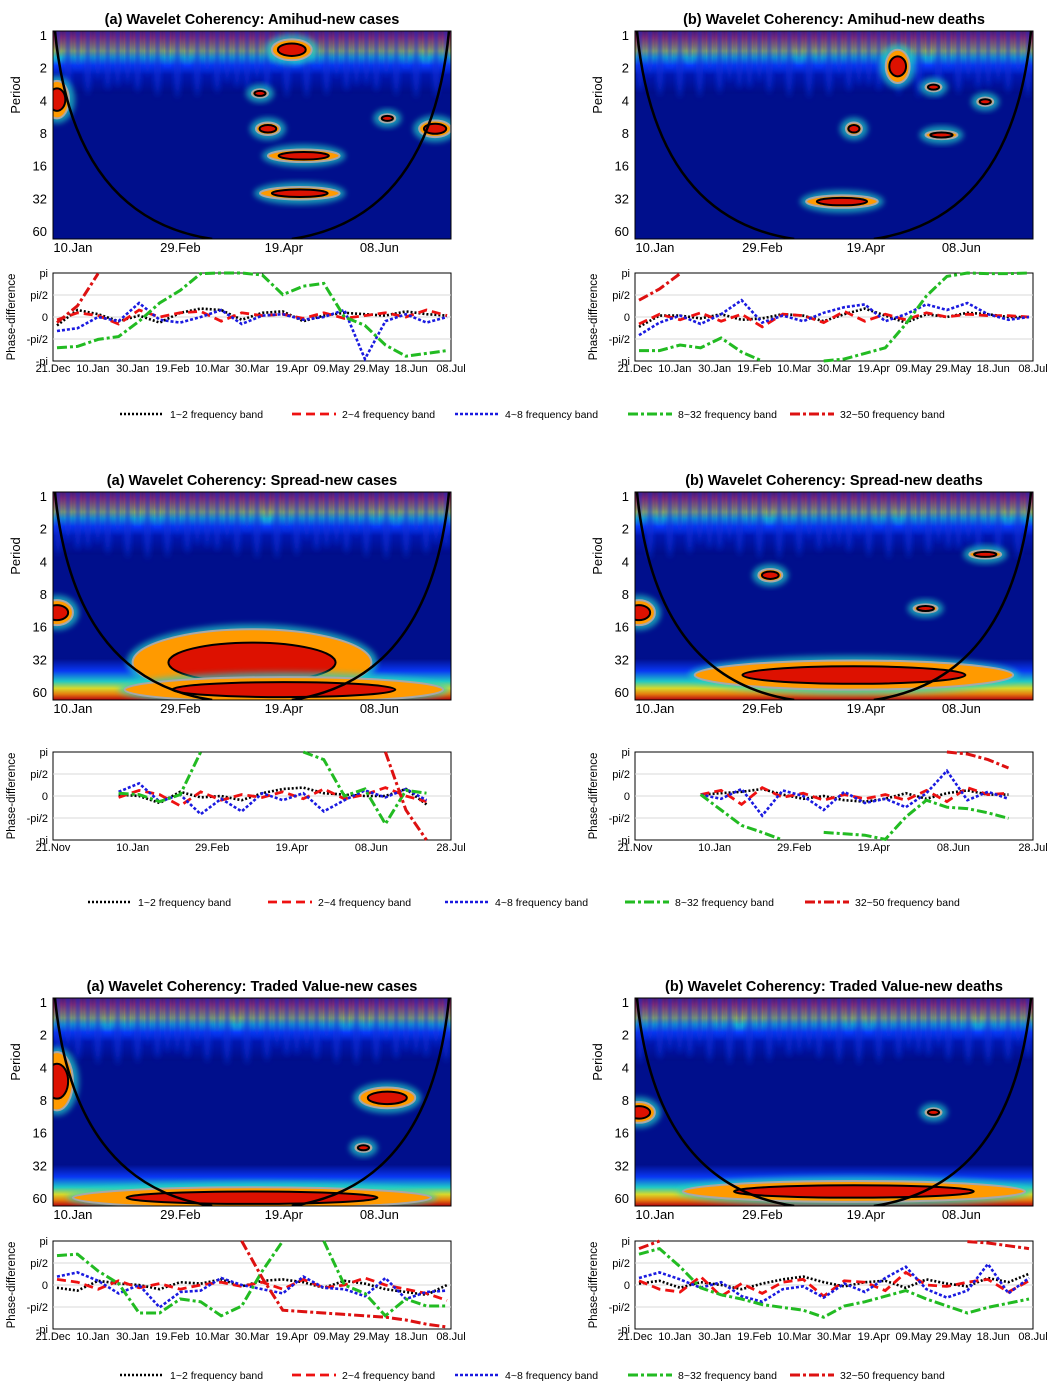 The height and width of the screenshot is (1392, 1058). What do you see at coordinates (794, 848) in the screenshot?
I see `phase-x-tick-label: 29.Feb` at bounding box center [794, 848].